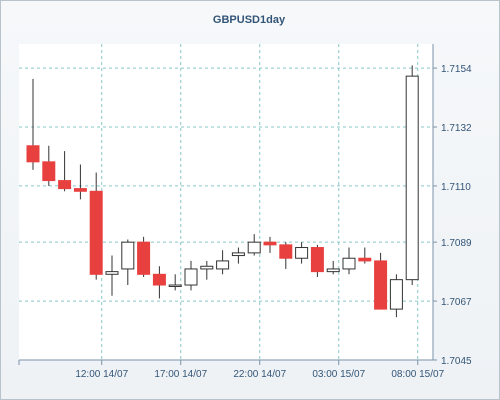  What do you see at coordinates (456, 243) in the screenshot?
I see `y-tick-label: 1.7089` at bounding box center [456, 243].